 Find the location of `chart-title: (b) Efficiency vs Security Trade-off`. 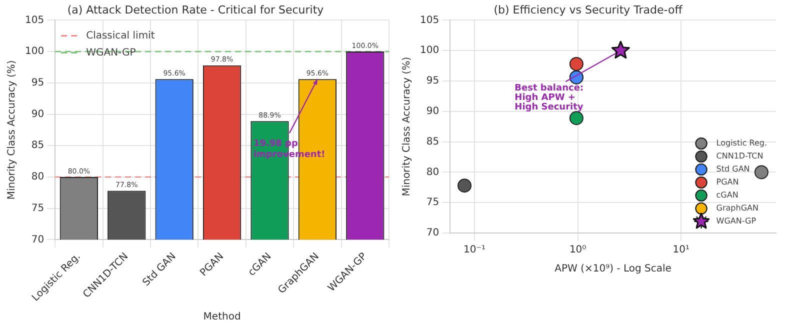

chart-title: (b) Efficiency vs Security Trade-off is located at coordinates (588, 9).